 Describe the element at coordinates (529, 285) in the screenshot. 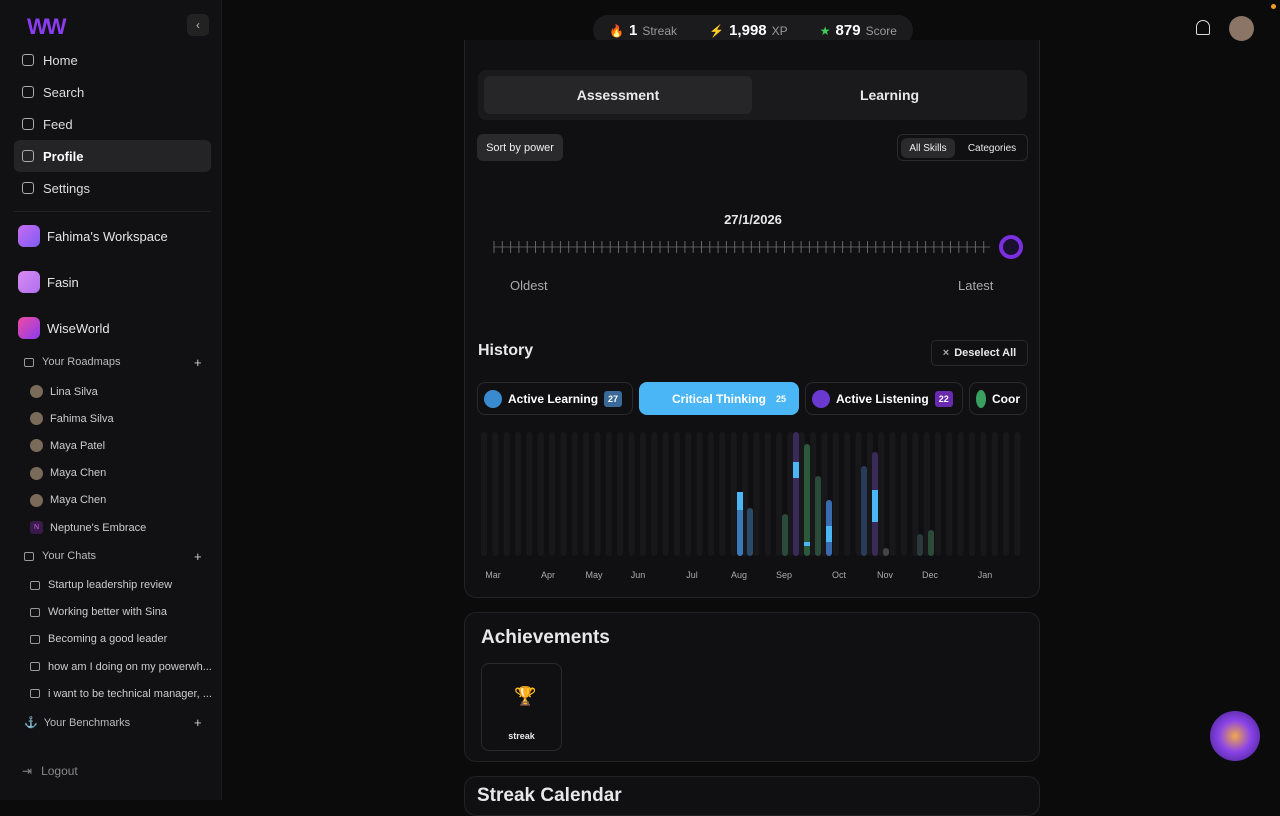

I see `timeline-start: Oldest` at that location.